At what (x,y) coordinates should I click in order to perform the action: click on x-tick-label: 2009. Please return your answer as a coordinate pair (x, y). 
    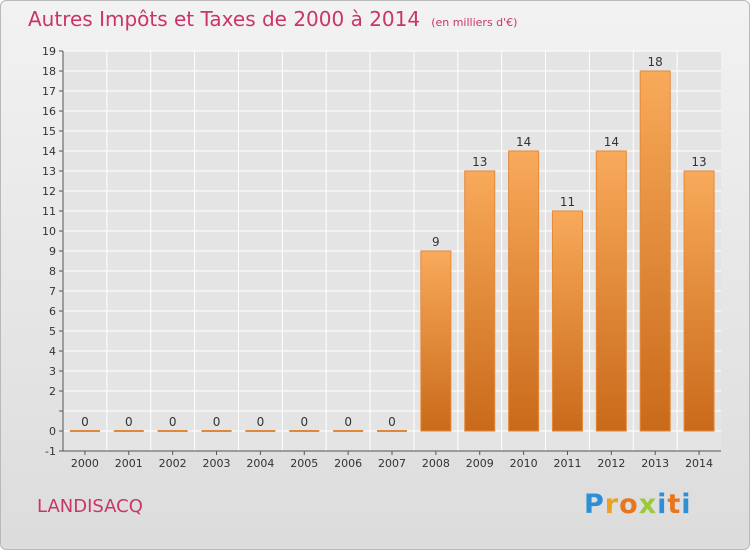
    Looking at the image, I should click on (480, 463).